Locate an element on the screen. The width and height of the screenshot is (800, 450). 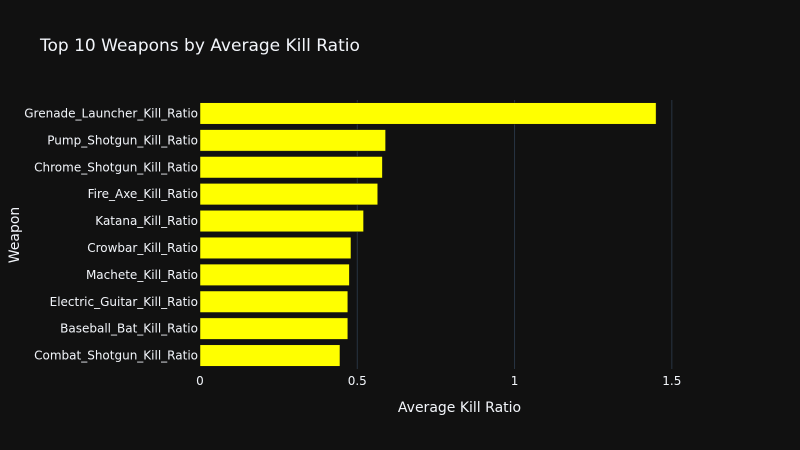
y-tick-label: Combat_Shotgun_Kill_Ratio is located at coordinates (116, 356).